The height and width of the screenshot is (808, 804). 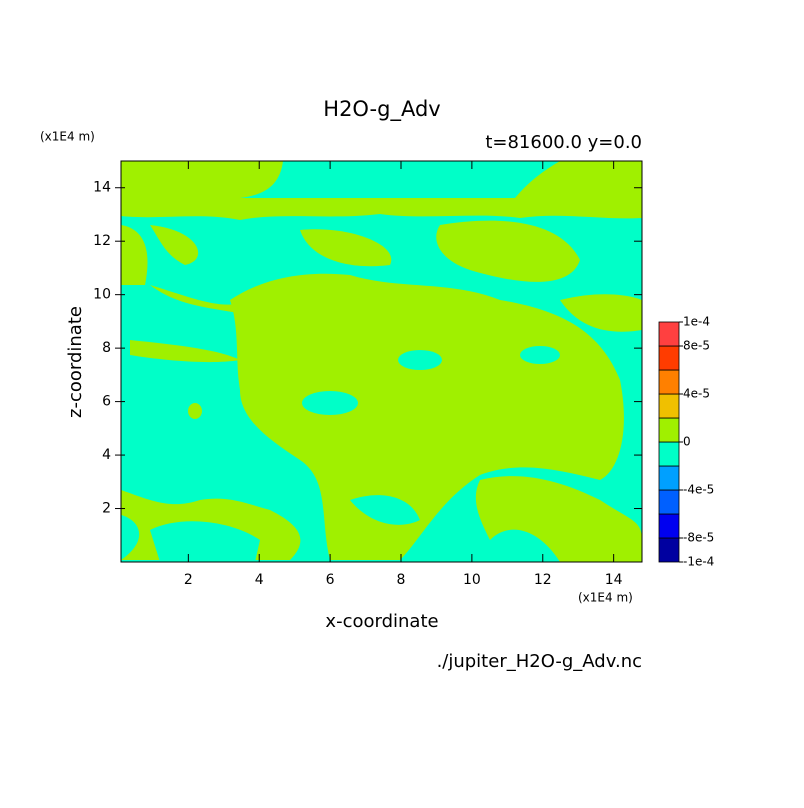 I want to click on colorbar-tick-label: 4e-5, so click(x=696, y=394).